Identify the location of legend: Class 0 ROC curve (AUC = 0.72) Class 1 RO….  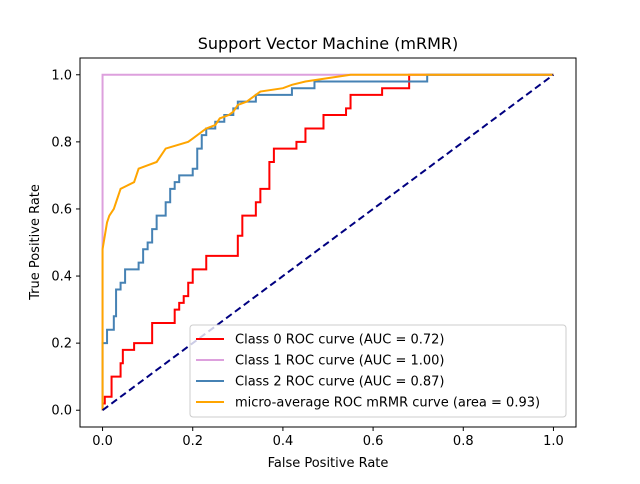
(378, 371).